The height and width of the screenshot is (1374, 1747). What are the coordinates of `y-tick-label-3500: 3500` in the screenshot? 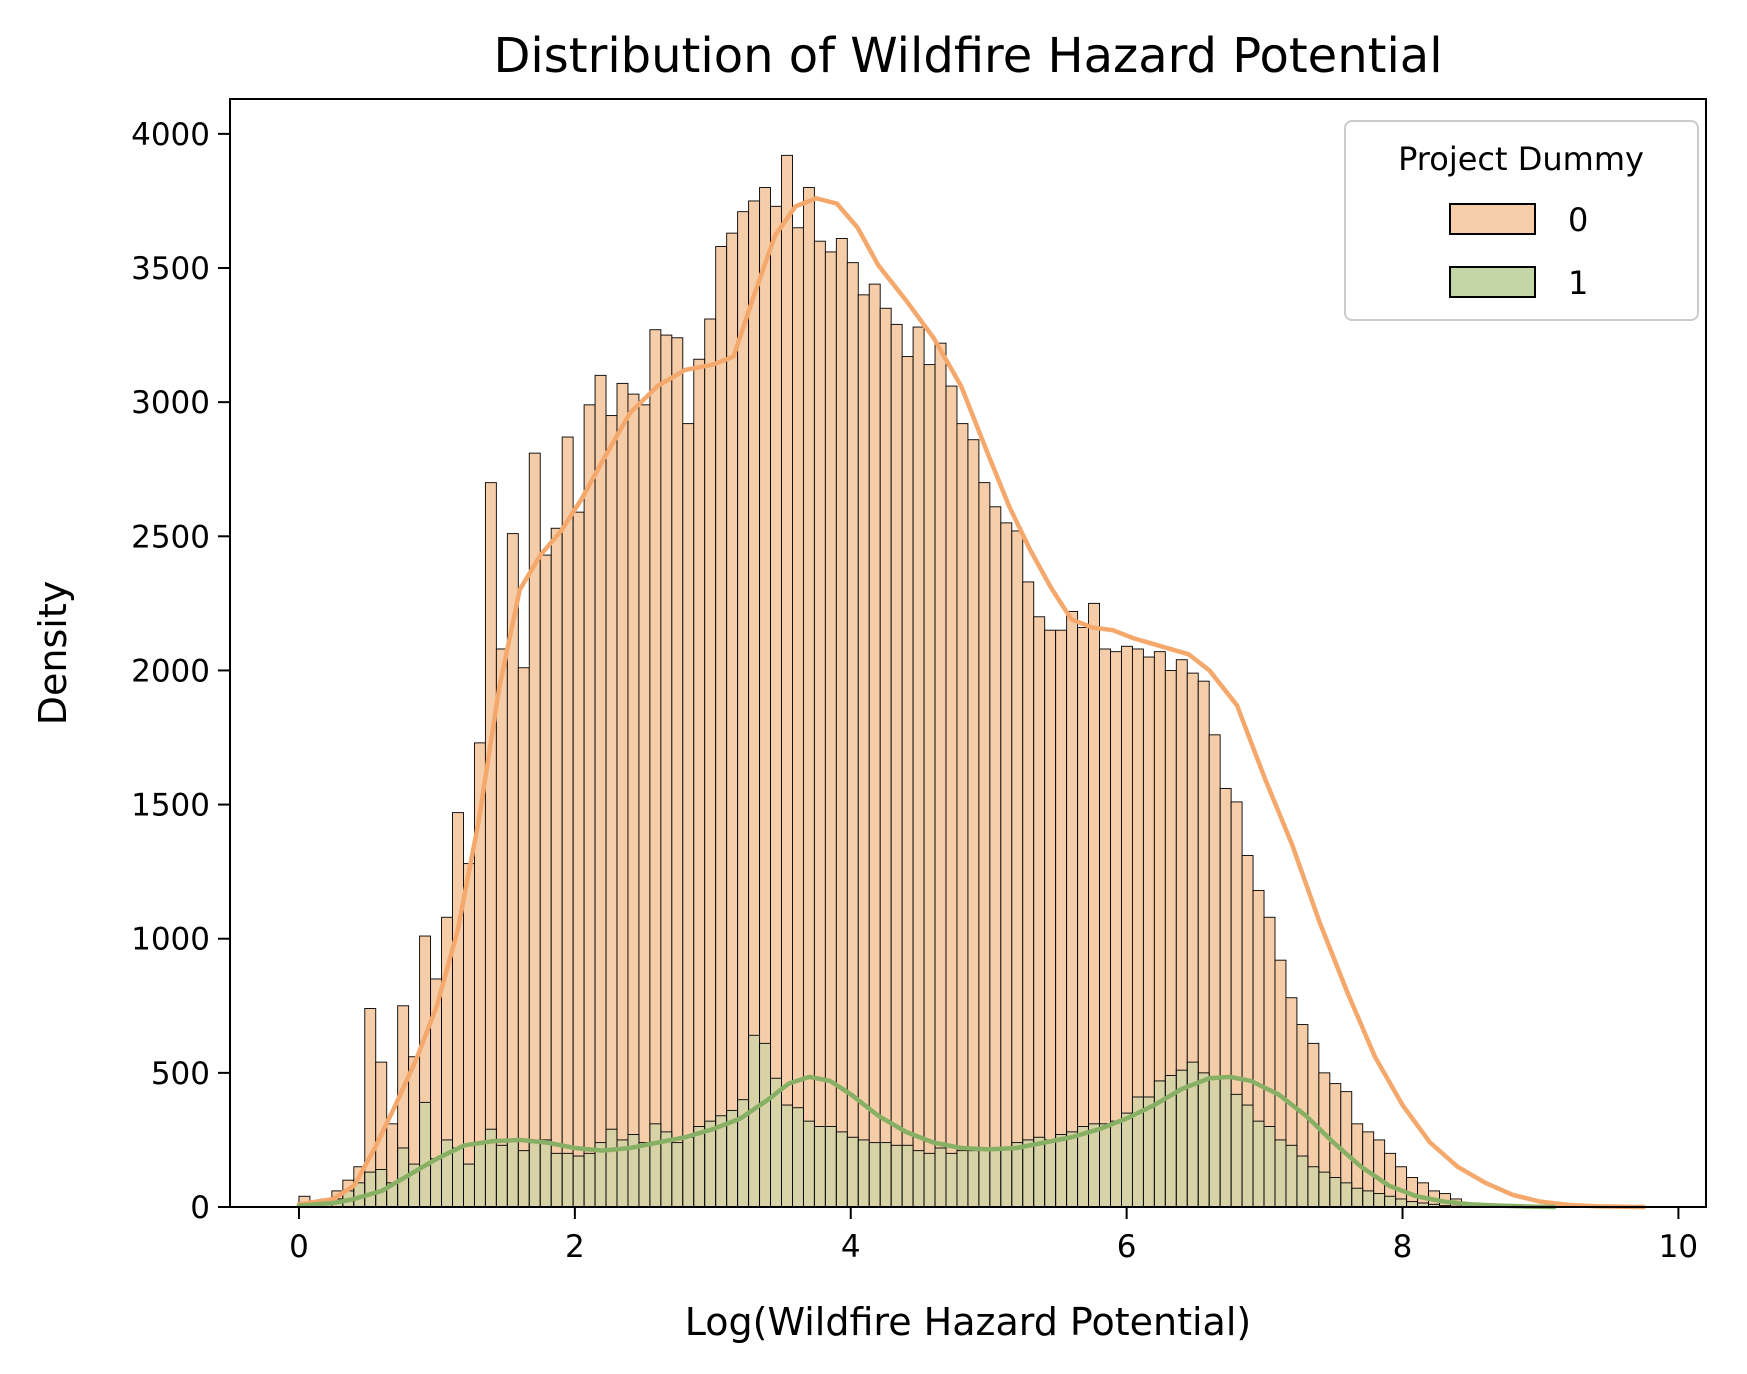 It's located at (170, 269).